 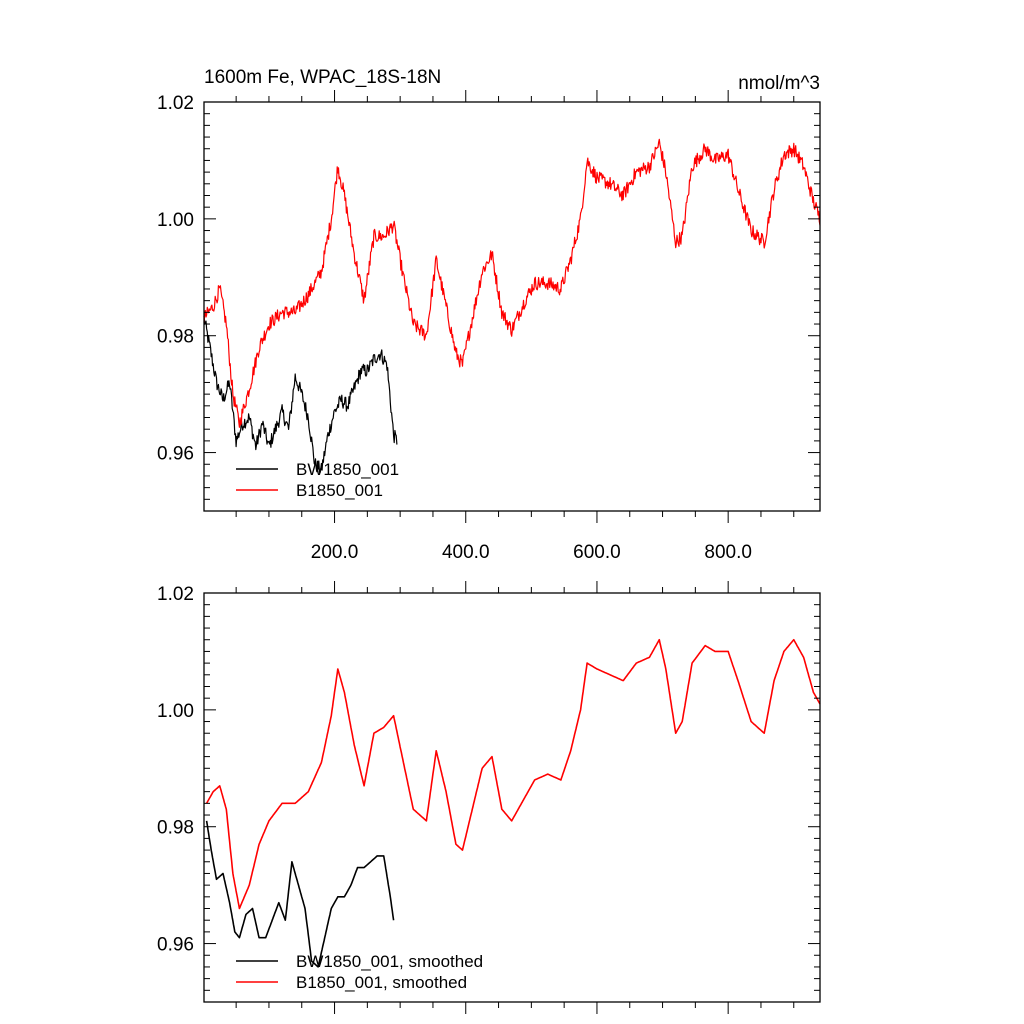 I want to click on legend-label-bw1850-smoothed: BW1850_001, smoothed, so click(x=389, y=961).